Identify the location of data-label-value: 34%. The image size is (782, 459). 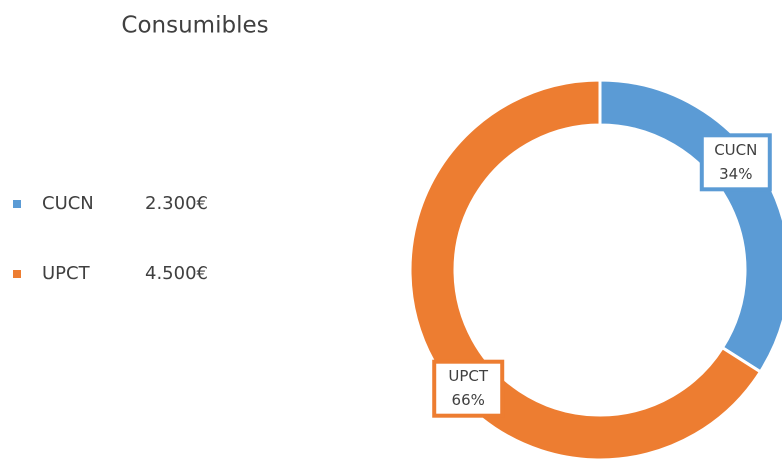
(735, 174).